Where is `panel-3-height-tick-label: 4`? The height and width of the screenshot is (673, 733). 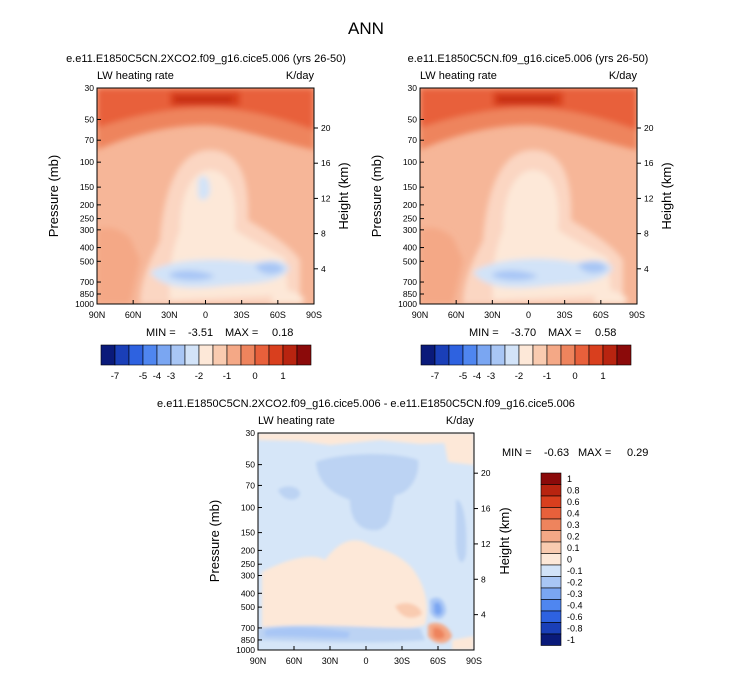 panel-3-height-tick-label: 4 is located at coordinates (483, 615).